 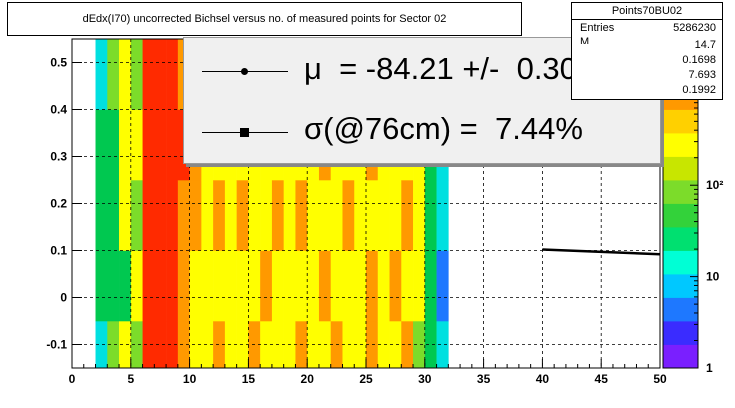 What do you see at coordinates (705, 45) in the screenshot?
I see `stats-row-value: 14.7` at bounding box center [705, 45].